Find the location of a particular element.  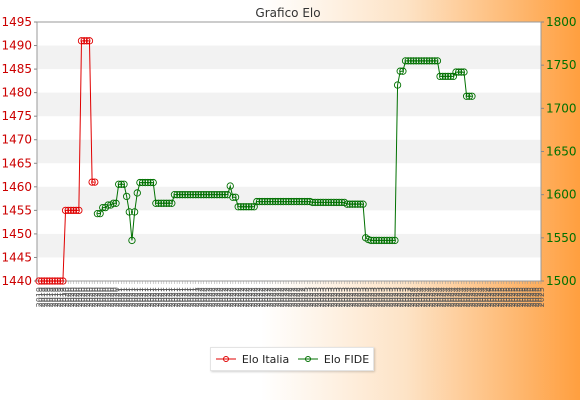

legend-label-elo-fide: Elo FIDE is located at coordinates (346, 359).